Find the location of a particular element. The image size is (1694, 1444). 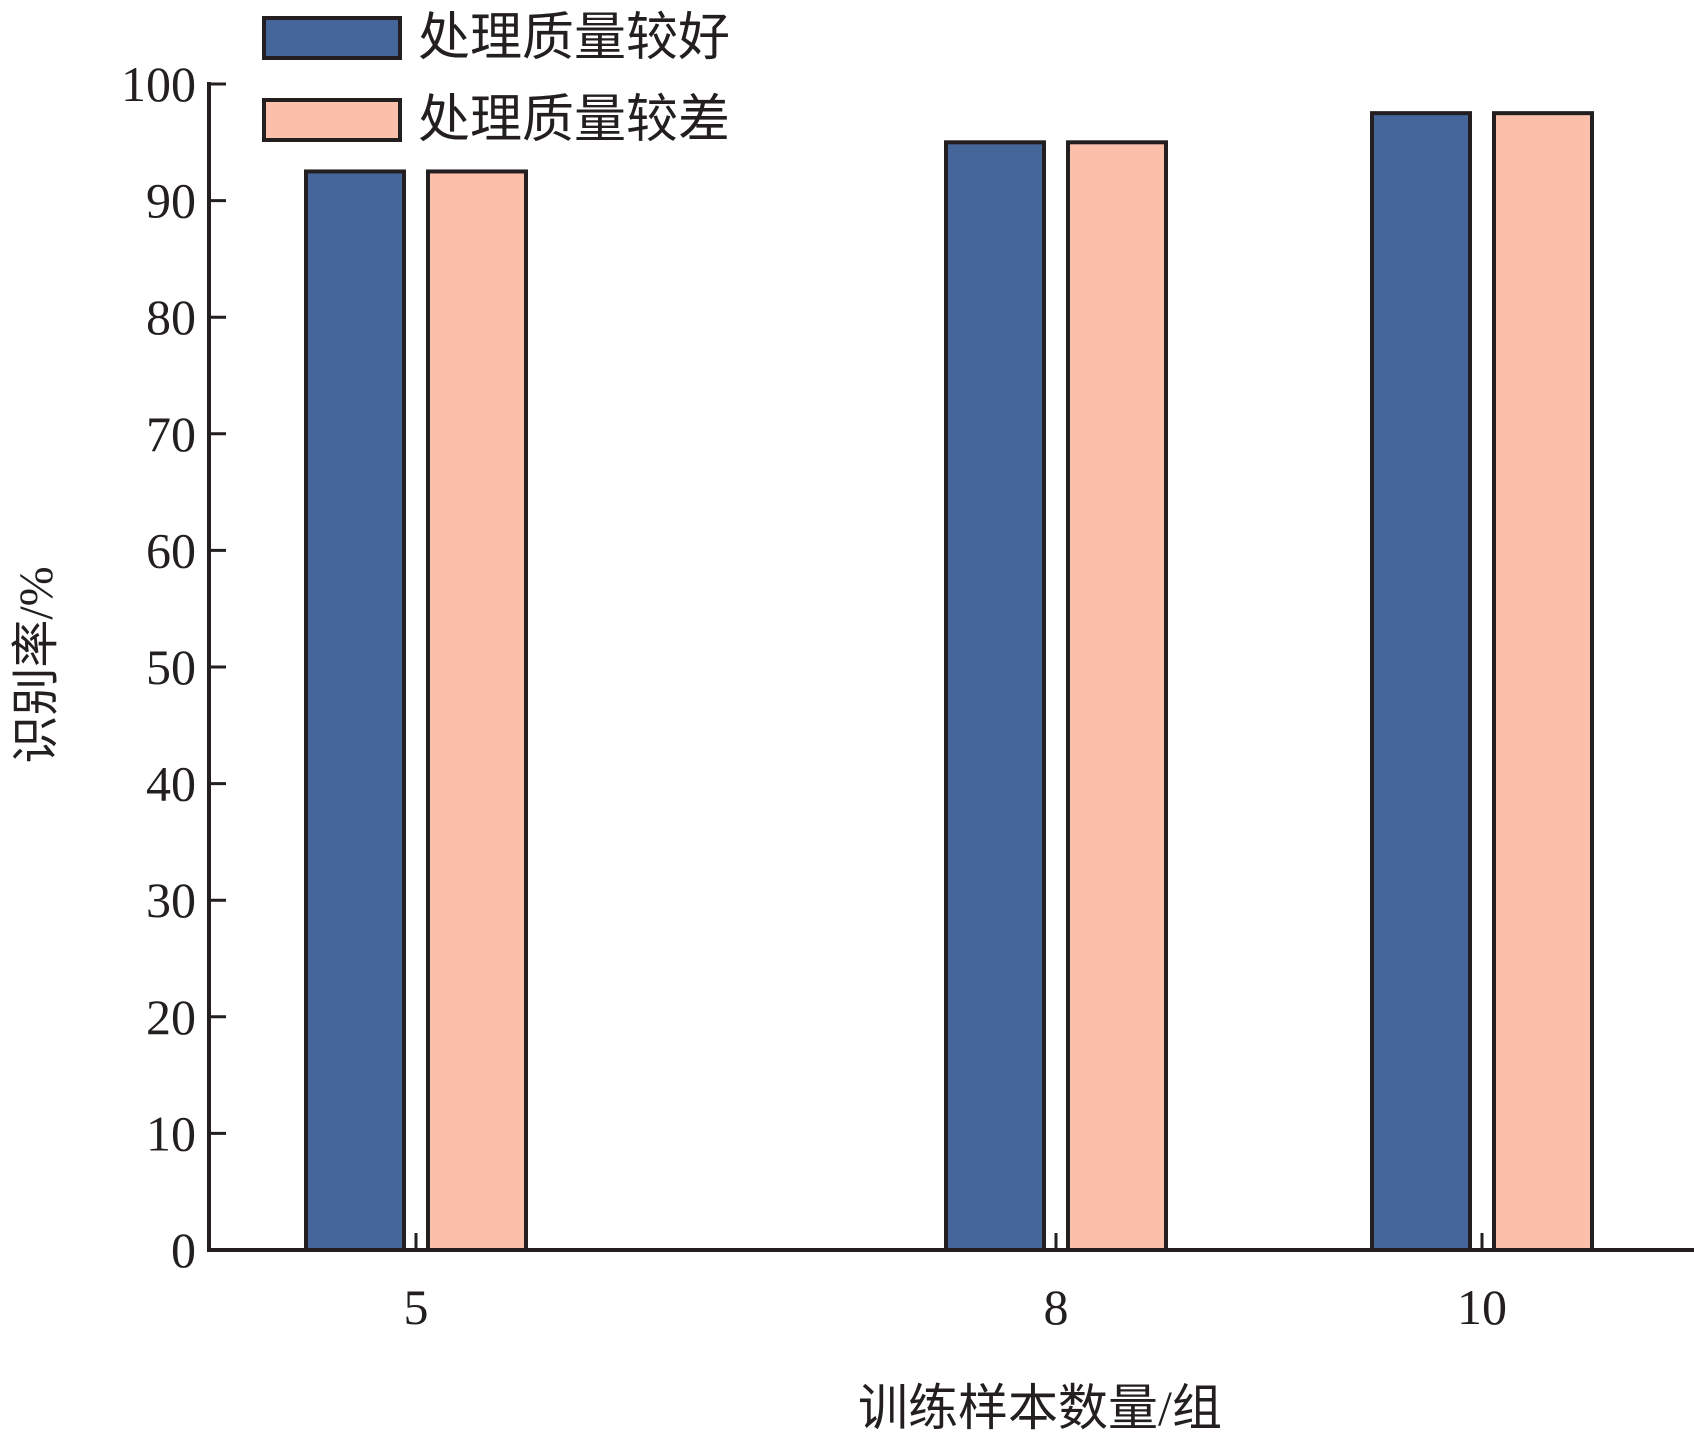

y-tick-label: 80 is located at coordinates (171, 317).